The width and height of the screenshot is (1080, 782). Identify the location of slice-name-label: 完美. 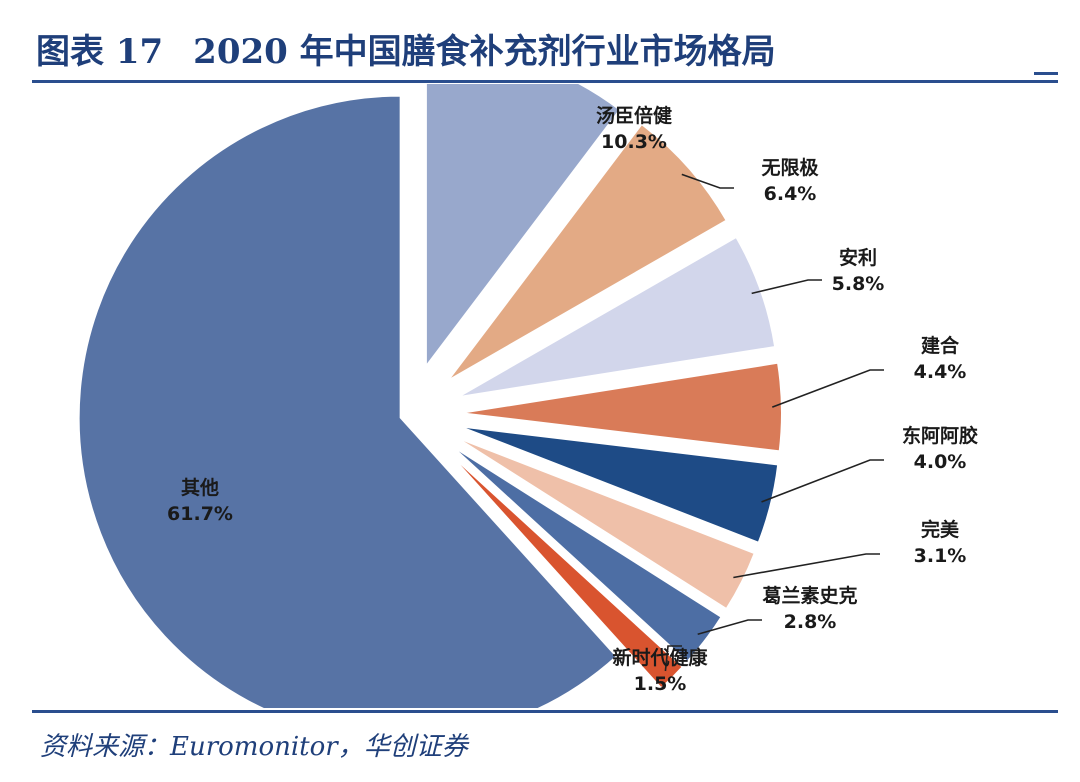
(940, 529).